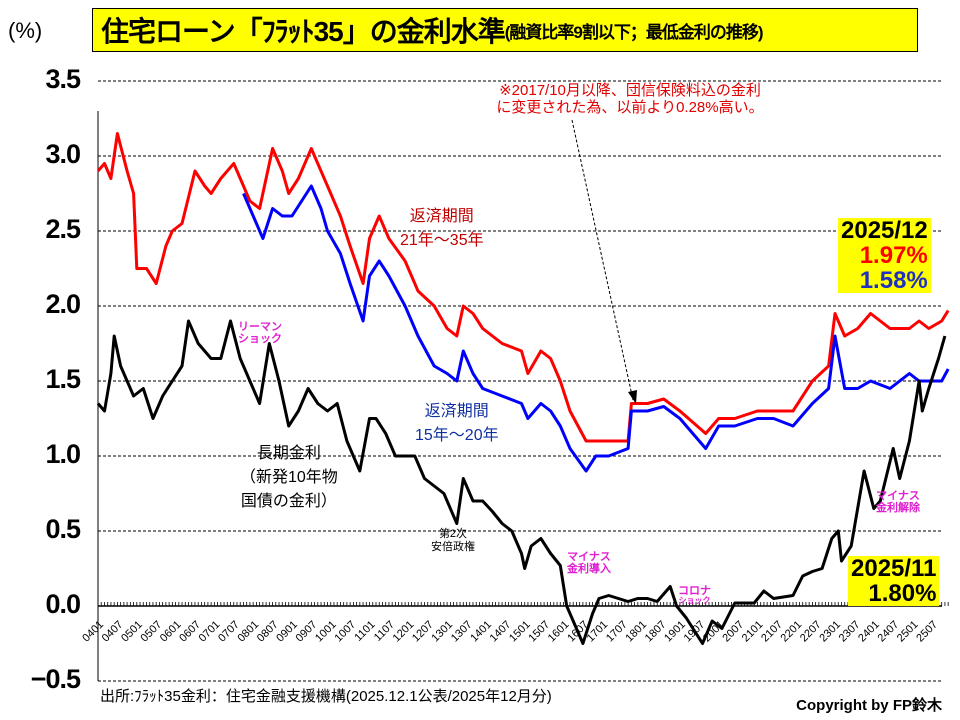 Image resolution: width=960 pixels, height=720 pixels. What do you see at coordinates (63, 529) in the screenshot?
I see `y-tick-label: 0.5` at bounding box center [63, 529].